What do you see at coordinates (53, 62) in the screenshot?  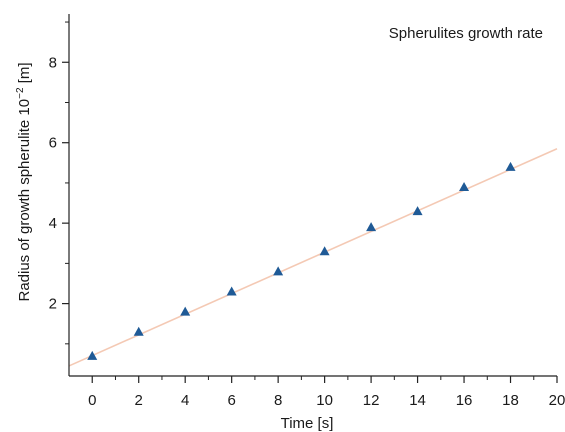 I see `y-tick-label: 8` at bounding box center [53, 62].